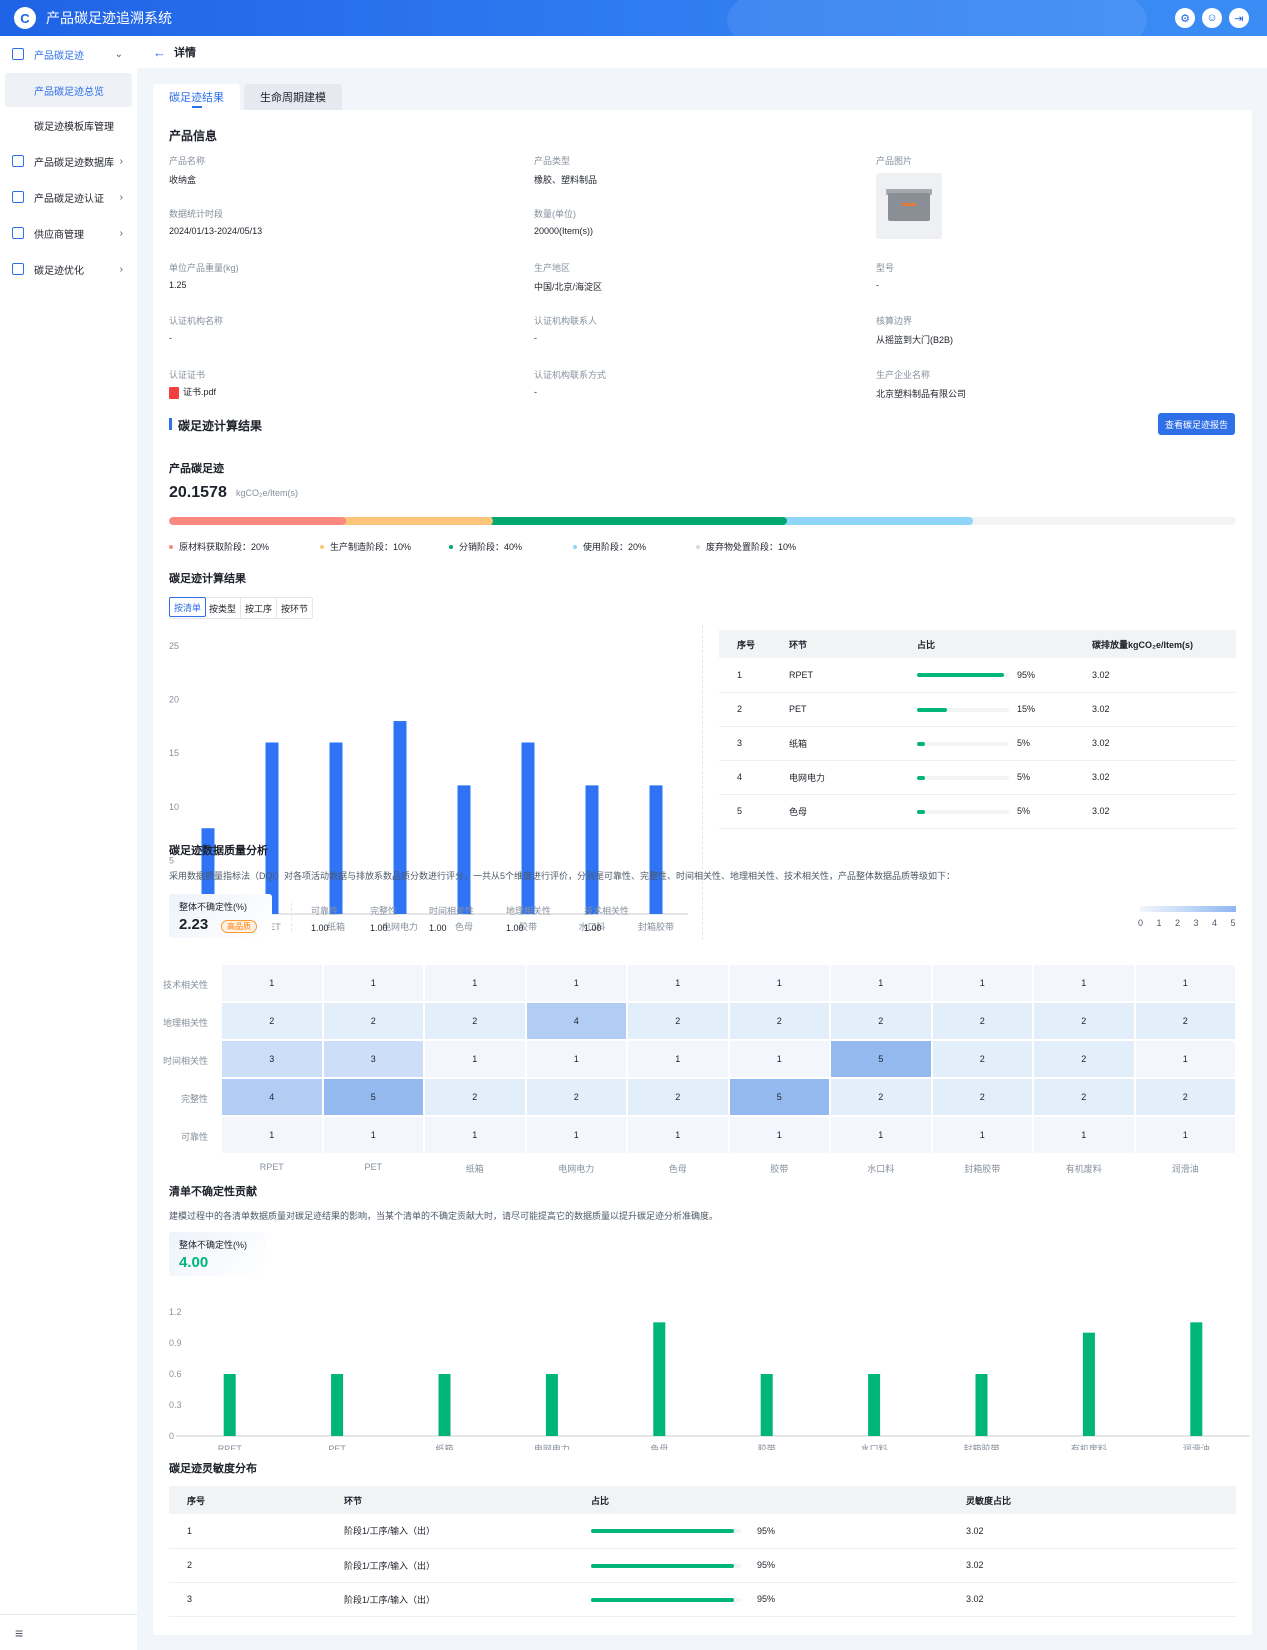  What do you see at coordinates (295, 608) in the screenshot?
I see `segment-by-stage: 按环节` at bounding box center [295, 608].